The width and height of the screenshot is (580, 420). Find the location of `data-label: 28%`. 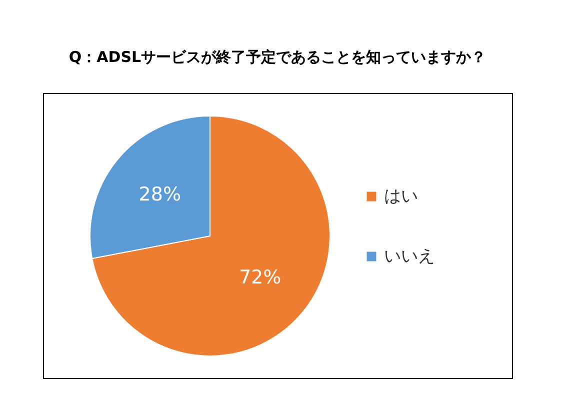

data-label: 28% is located at coordinates (160, 195).